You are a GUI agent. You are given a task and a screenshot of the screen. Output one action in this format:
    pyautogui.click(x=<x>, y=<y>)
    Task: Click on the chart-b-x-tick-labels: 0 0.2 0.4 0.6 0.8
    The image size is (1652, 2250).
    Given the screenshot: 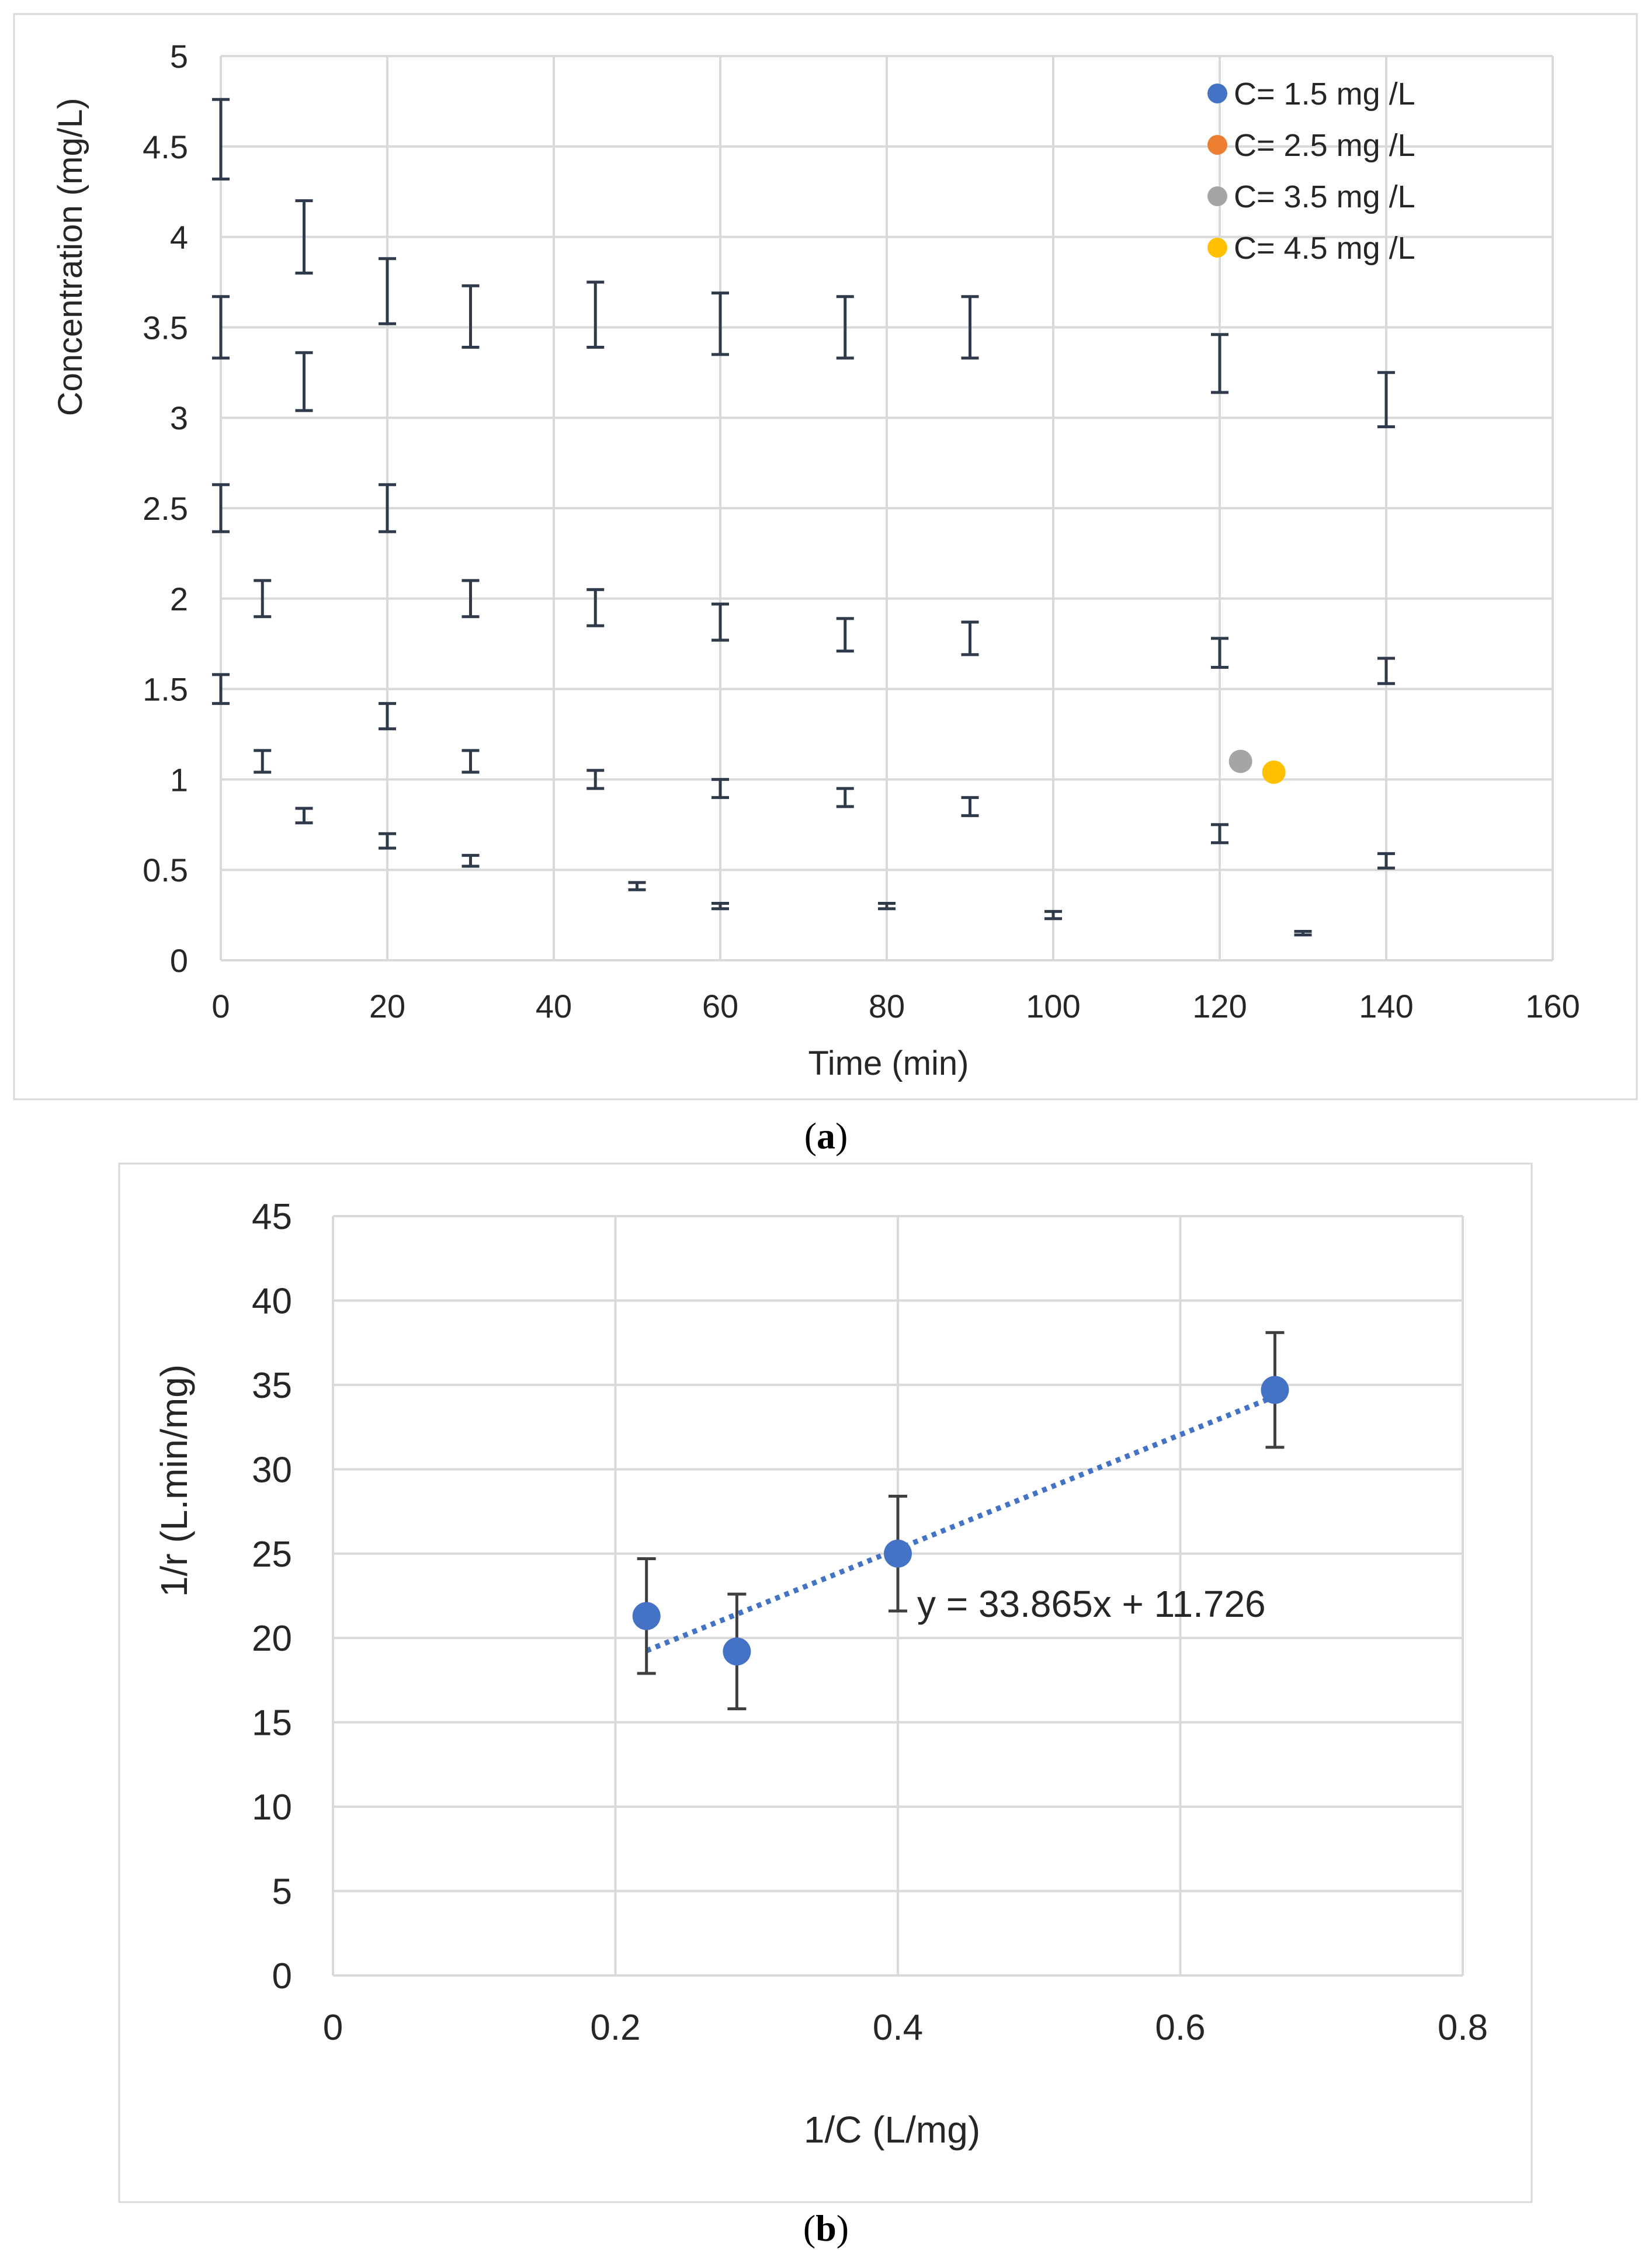 What is the action you would take?
    pyautogui.click(x=905, y=2028)
    